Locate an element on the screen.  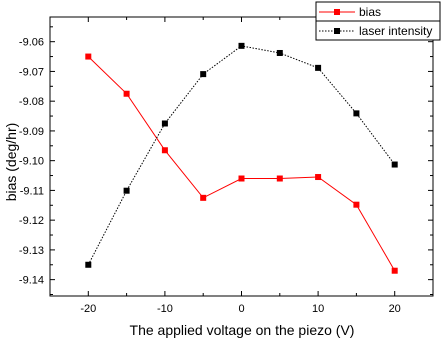
legend-label: laser intensity is located at coordinates (395, 31).